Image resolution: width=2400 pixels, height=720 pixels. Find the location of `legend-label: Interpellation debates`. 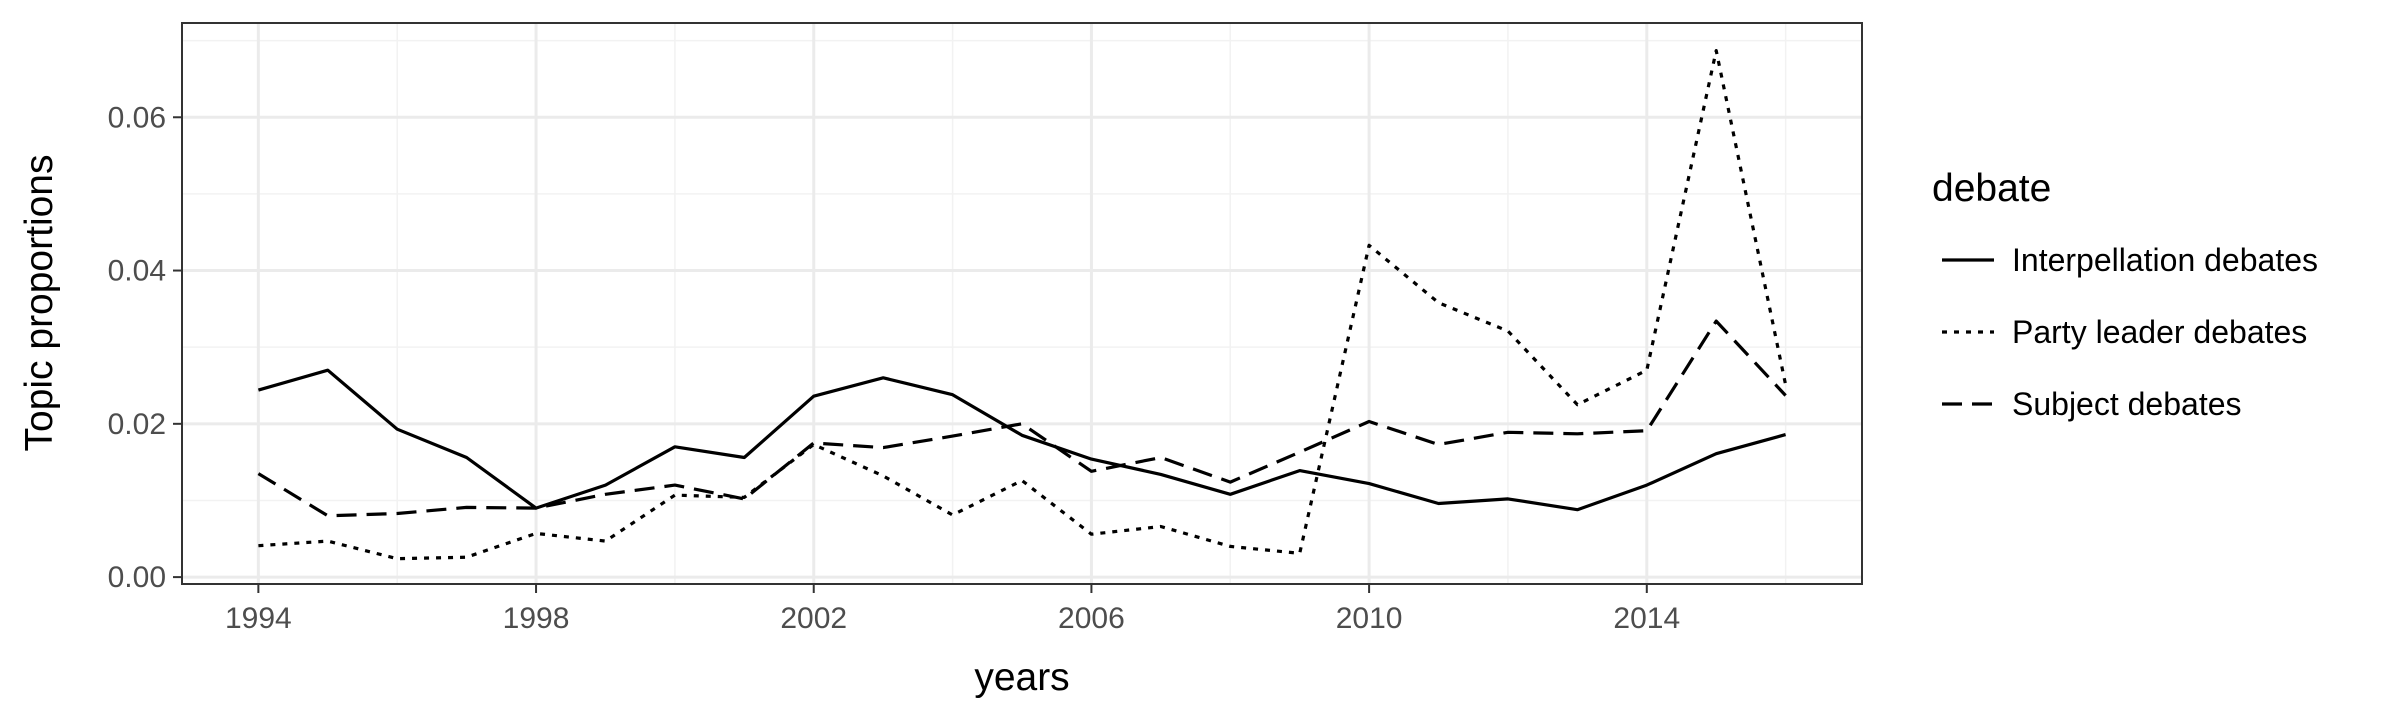

legend-label: Interpellation debates is located at coordinates (2165, 260).